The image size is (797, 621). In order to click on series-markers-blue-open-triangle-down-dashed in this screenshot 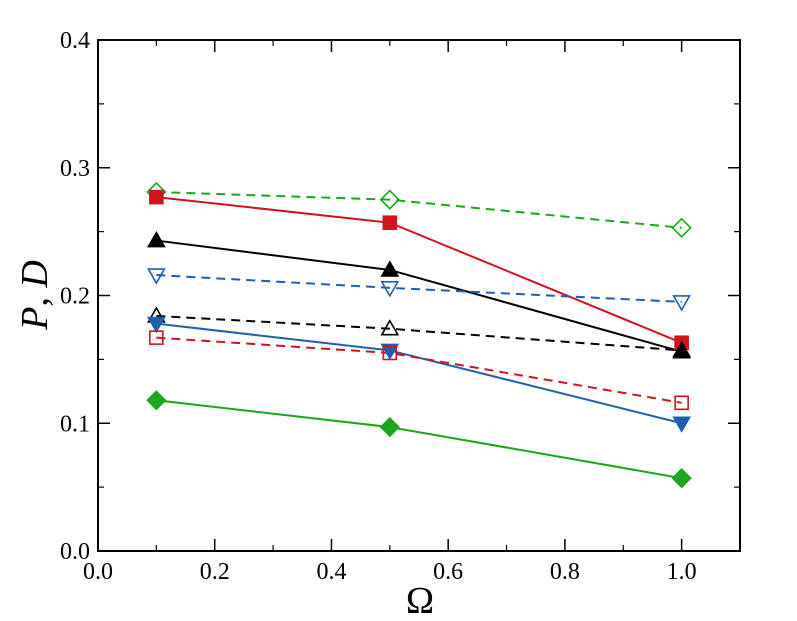, I will do `click(419, 290)`.